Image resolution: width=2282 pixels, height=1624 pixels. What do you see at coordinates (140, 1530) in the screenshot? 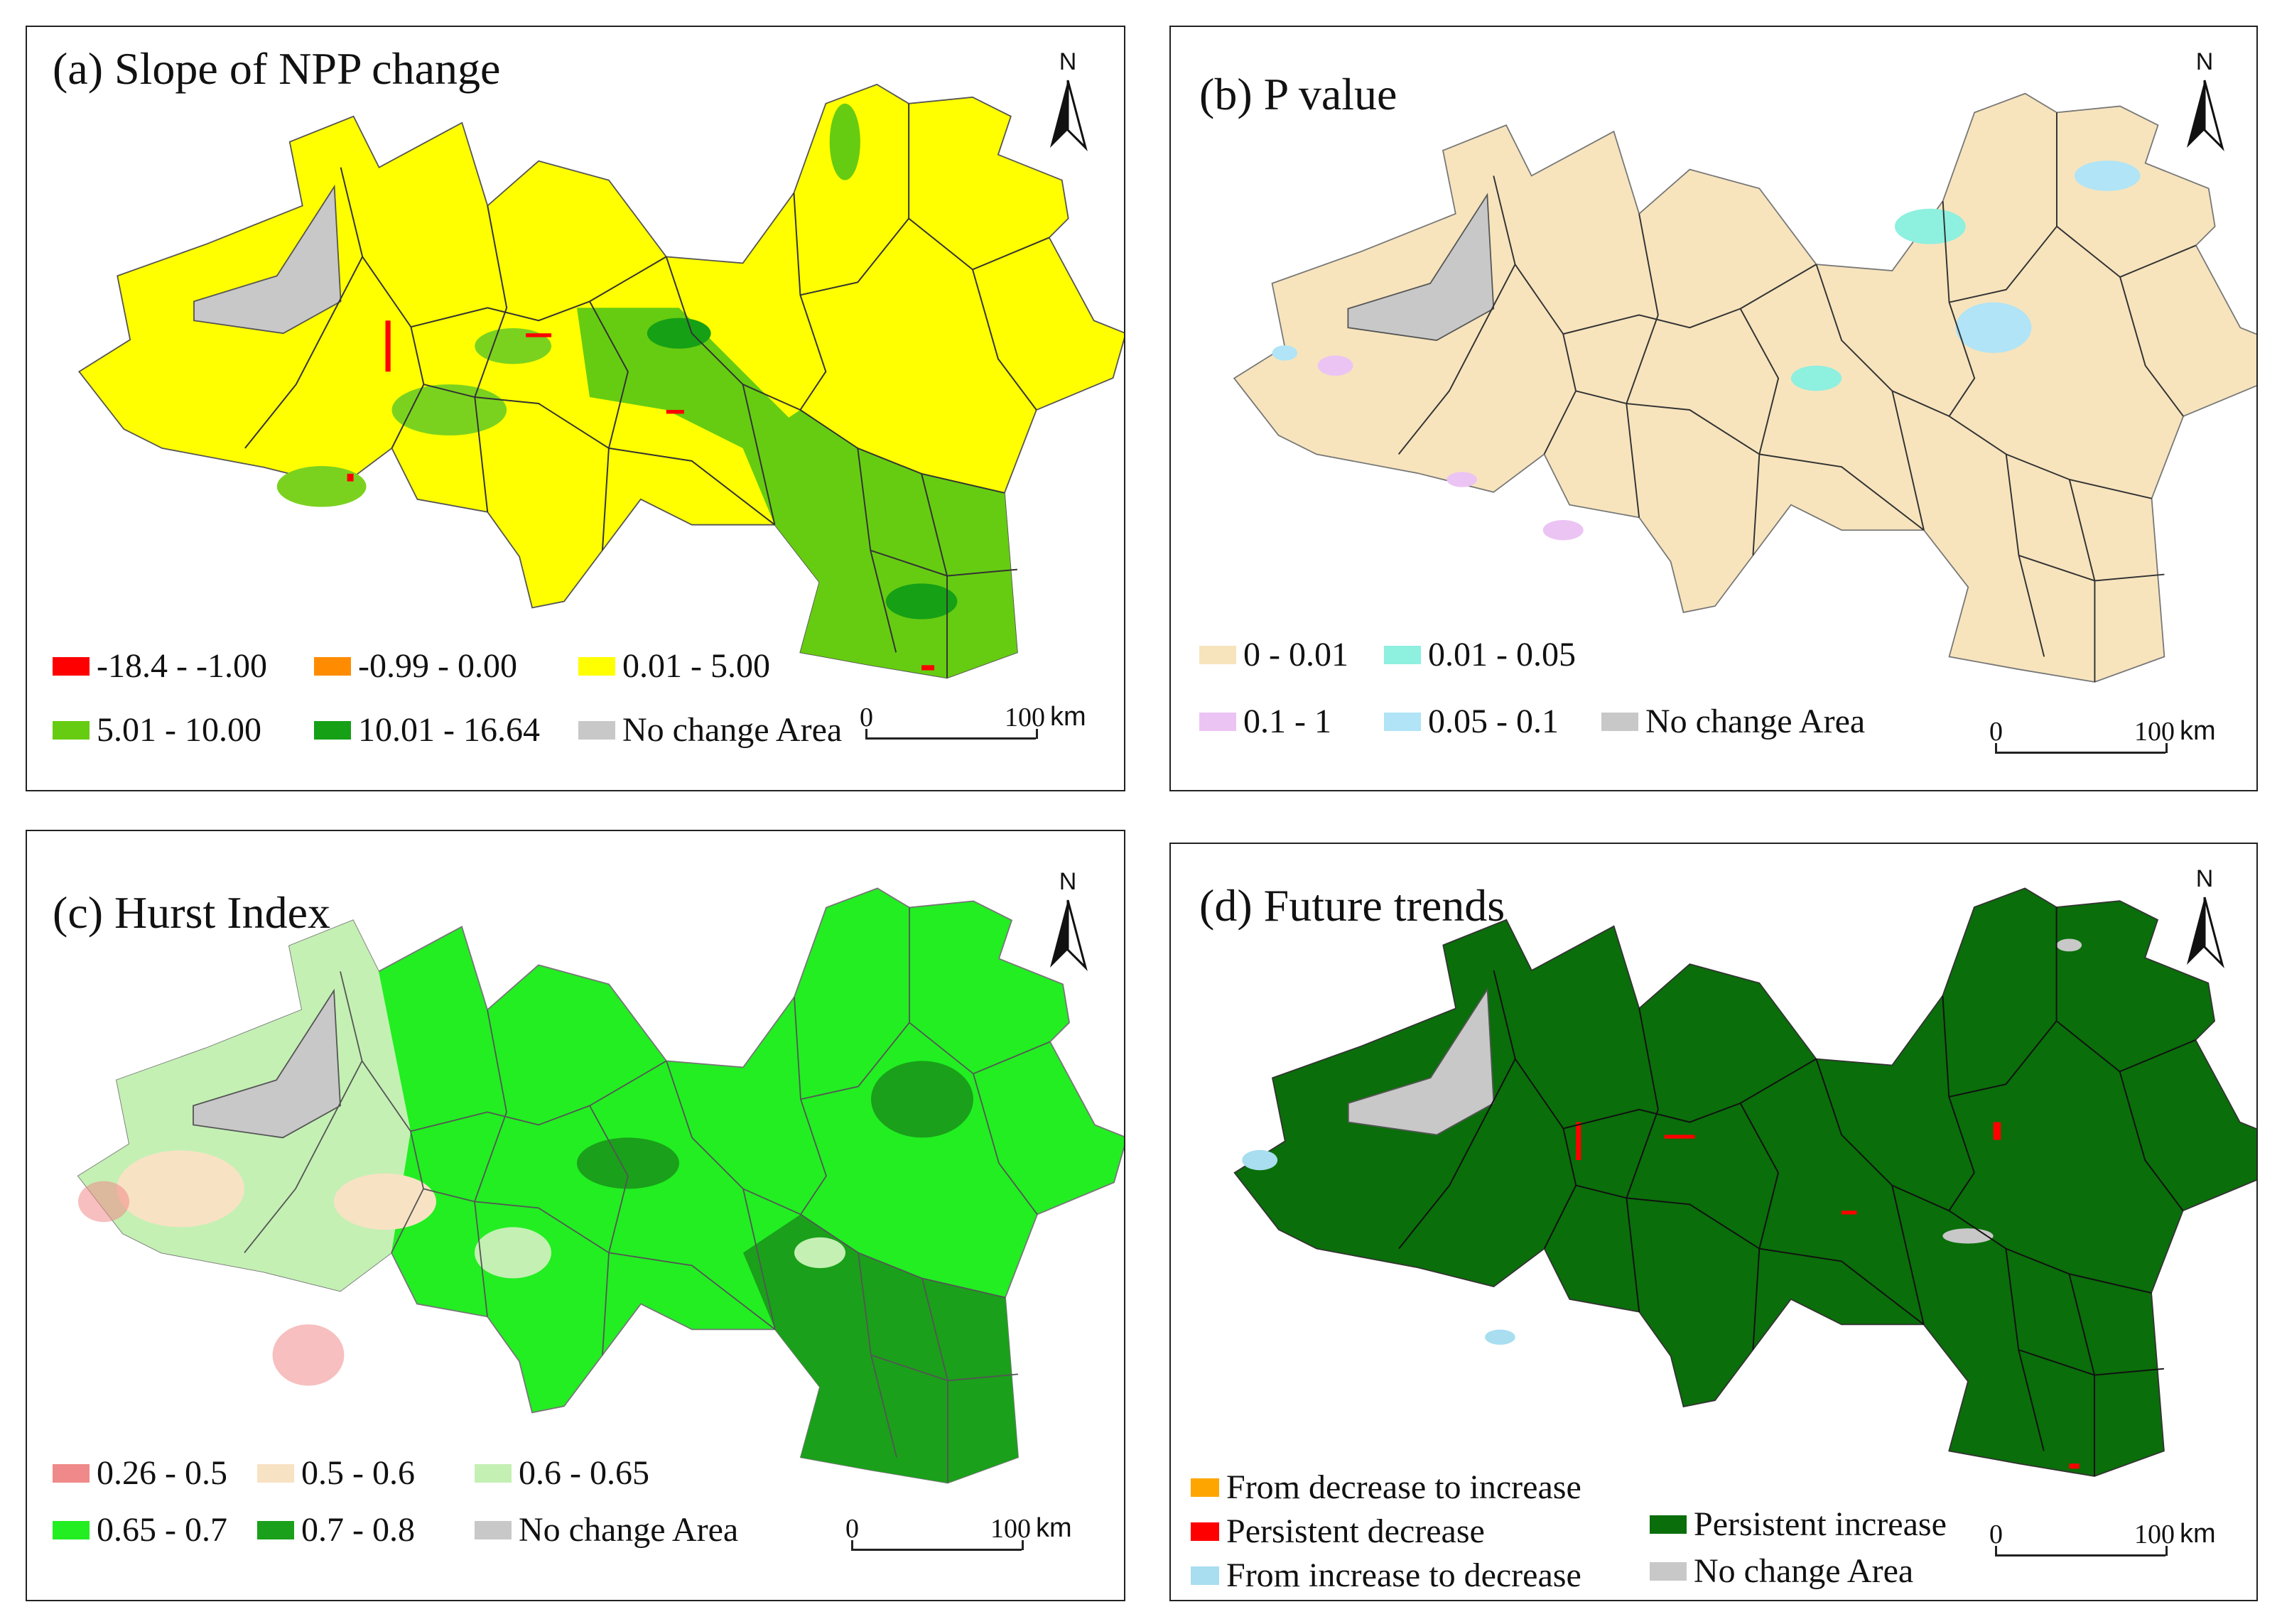
I see `legend-item: 0.65 - 0.7` at bounding box center [140, 1530].